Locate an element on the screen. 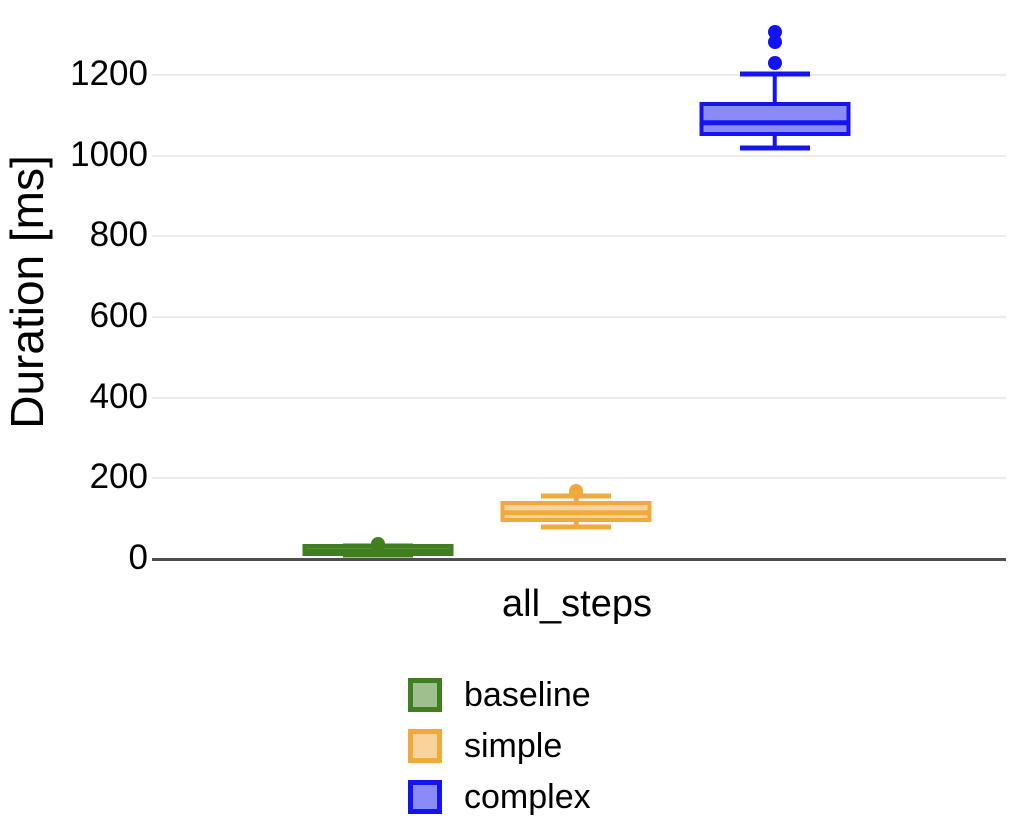 The height and width of the screenshot is (828, 1016). y-tick-label: 600 is located at coordinates (118, 316).